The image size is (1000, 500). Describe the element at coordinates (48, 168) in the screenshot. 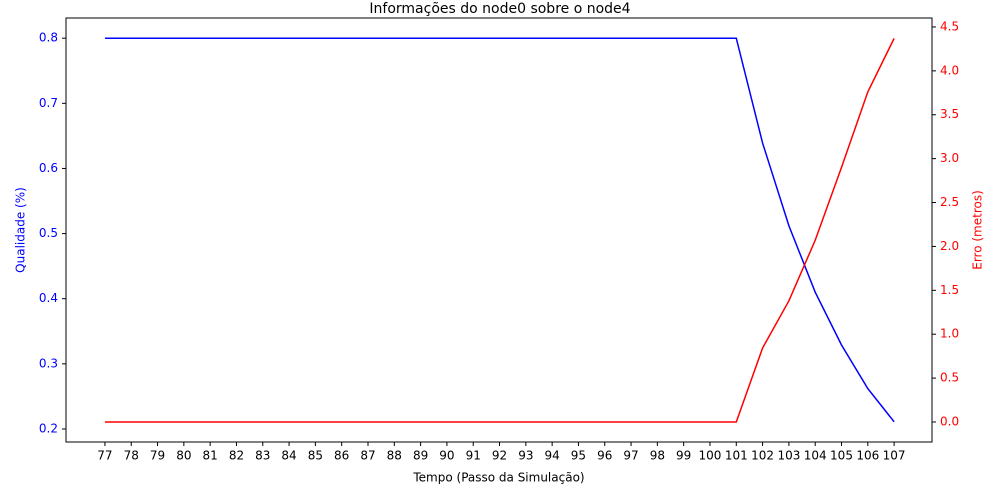

I see `y-tick-label: 0.6` at that location.